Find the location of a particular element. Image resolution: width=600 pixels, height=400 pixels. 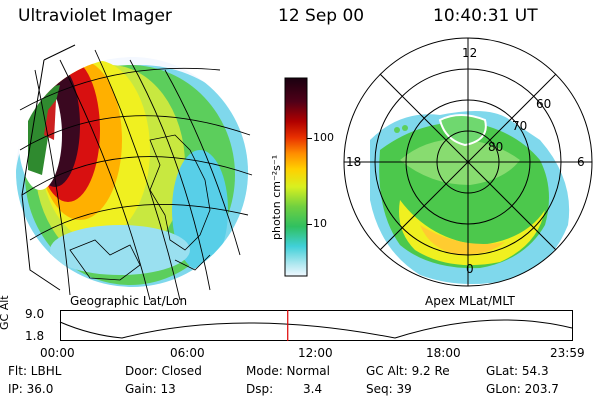

colorbar-tick-label: 10 is located at coordinates (320, 224).